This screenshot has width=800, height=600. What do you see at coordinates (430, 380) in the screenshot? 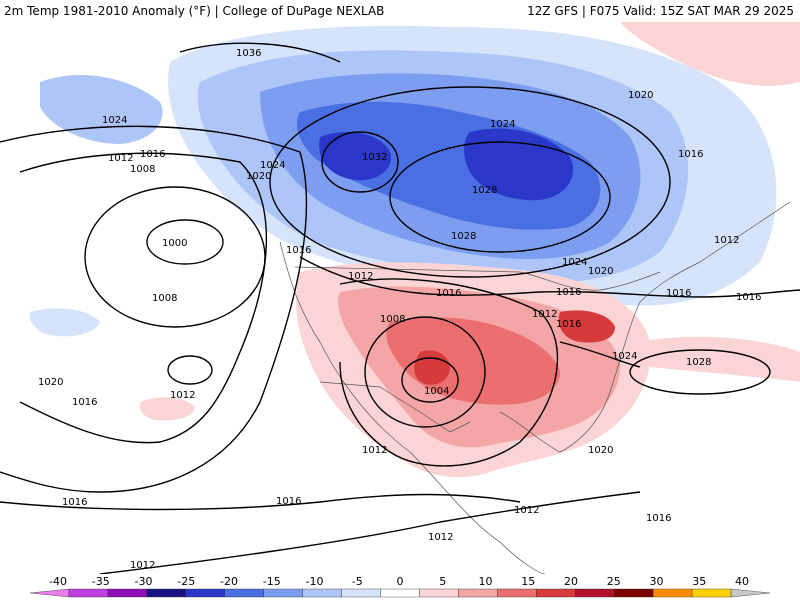
I see `isobar-1004-texas-low` at bounding box center [430, 380].